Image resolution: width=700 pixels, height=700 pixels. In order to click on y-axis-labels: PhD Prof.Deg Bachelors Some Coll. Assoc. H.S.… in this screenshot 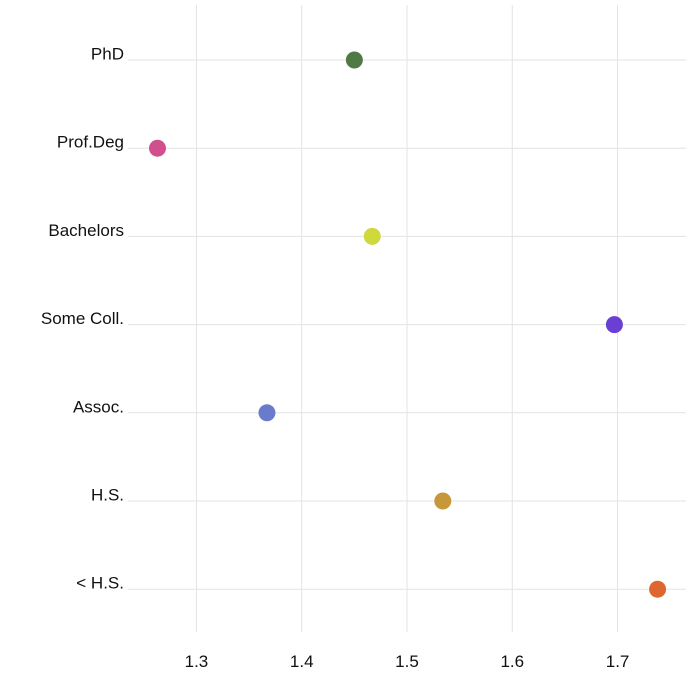, I will do `click(82, 319)`.